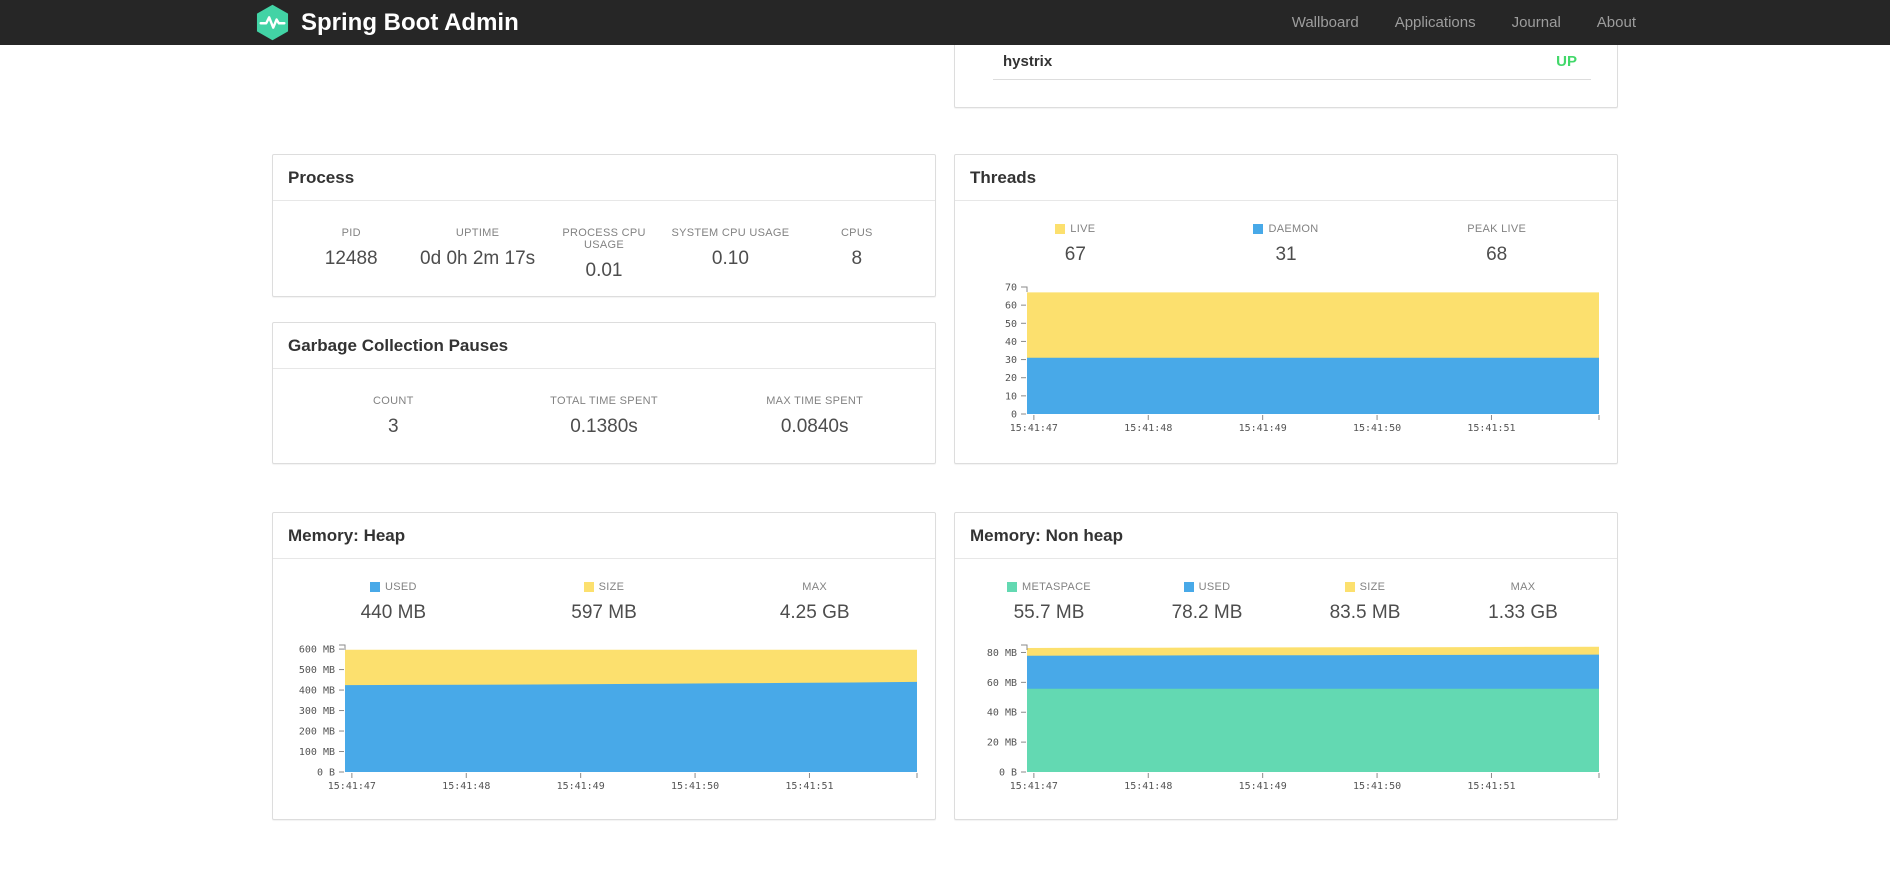 The height and width of the screenshot is (892, 1890). What do you see at coordinates (1349, 587) in the screenshot?
I see `nonheap-size-legend-swatch` at bounding box center [1349, 587].